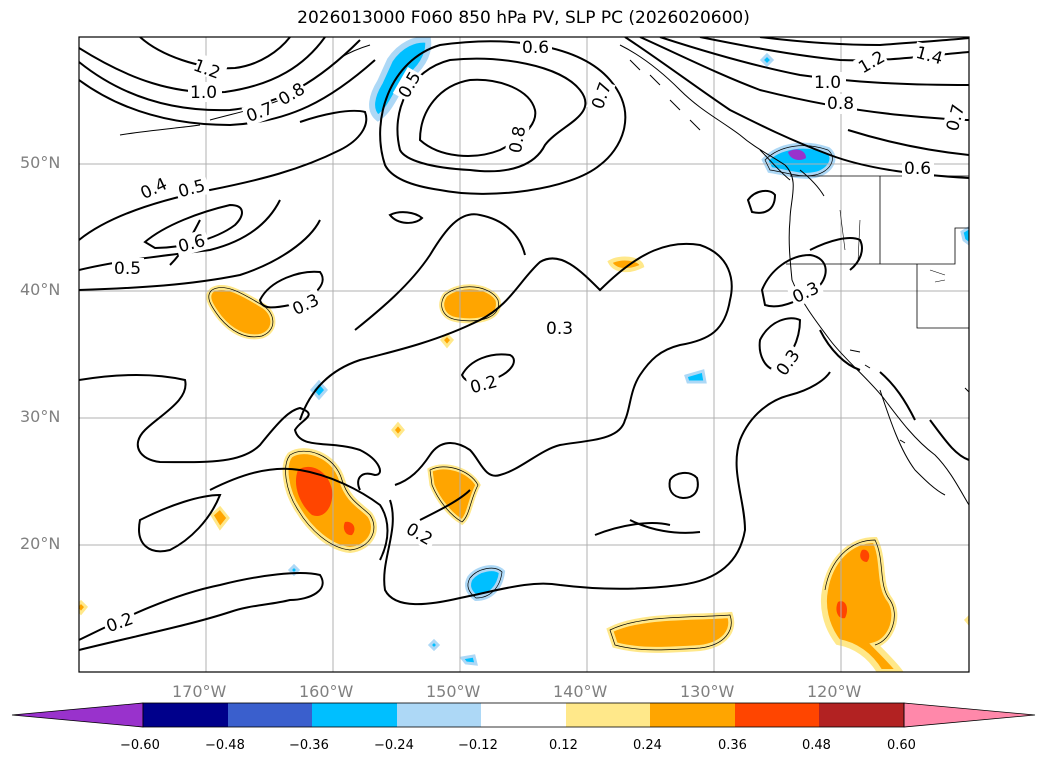  What do you see at coordinates (40, 289) in the screenshot?
I see `lat-label: 40°N` at bounding box center [40, 289].